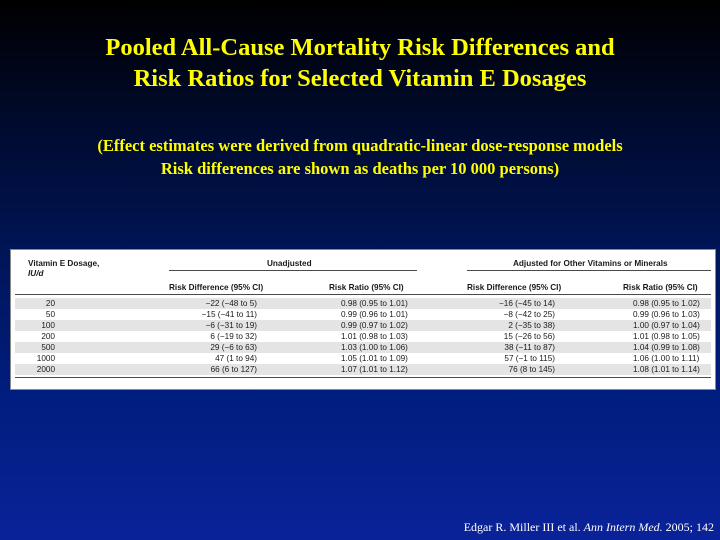 The width and height of the screenshot is (720, 540). What do you see at coordinates (589, 270) in the screenshot?
I see `adjusted-group-rule` at bounding box center [589, 270].